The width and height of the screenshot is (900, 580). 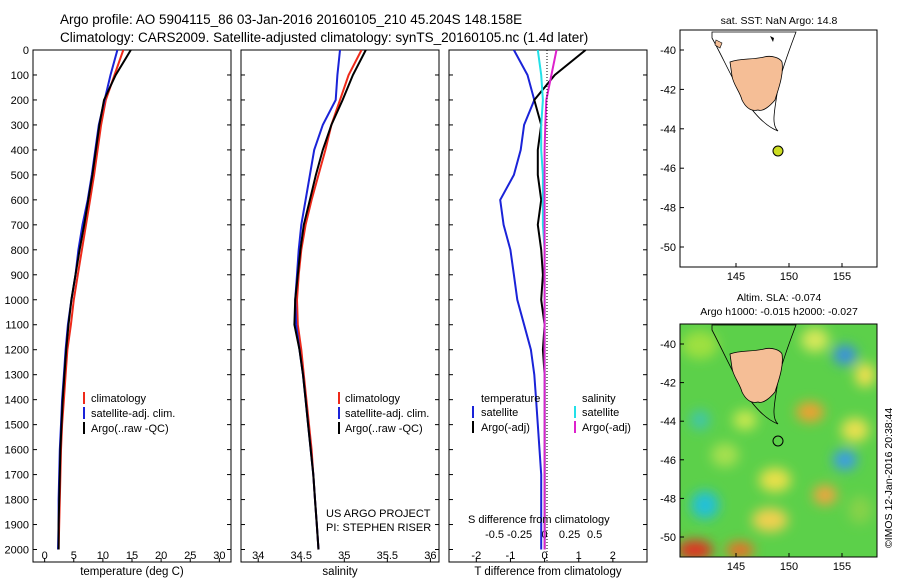 I want to click on depth-tick-label: 100, so click(x=20, y=76).